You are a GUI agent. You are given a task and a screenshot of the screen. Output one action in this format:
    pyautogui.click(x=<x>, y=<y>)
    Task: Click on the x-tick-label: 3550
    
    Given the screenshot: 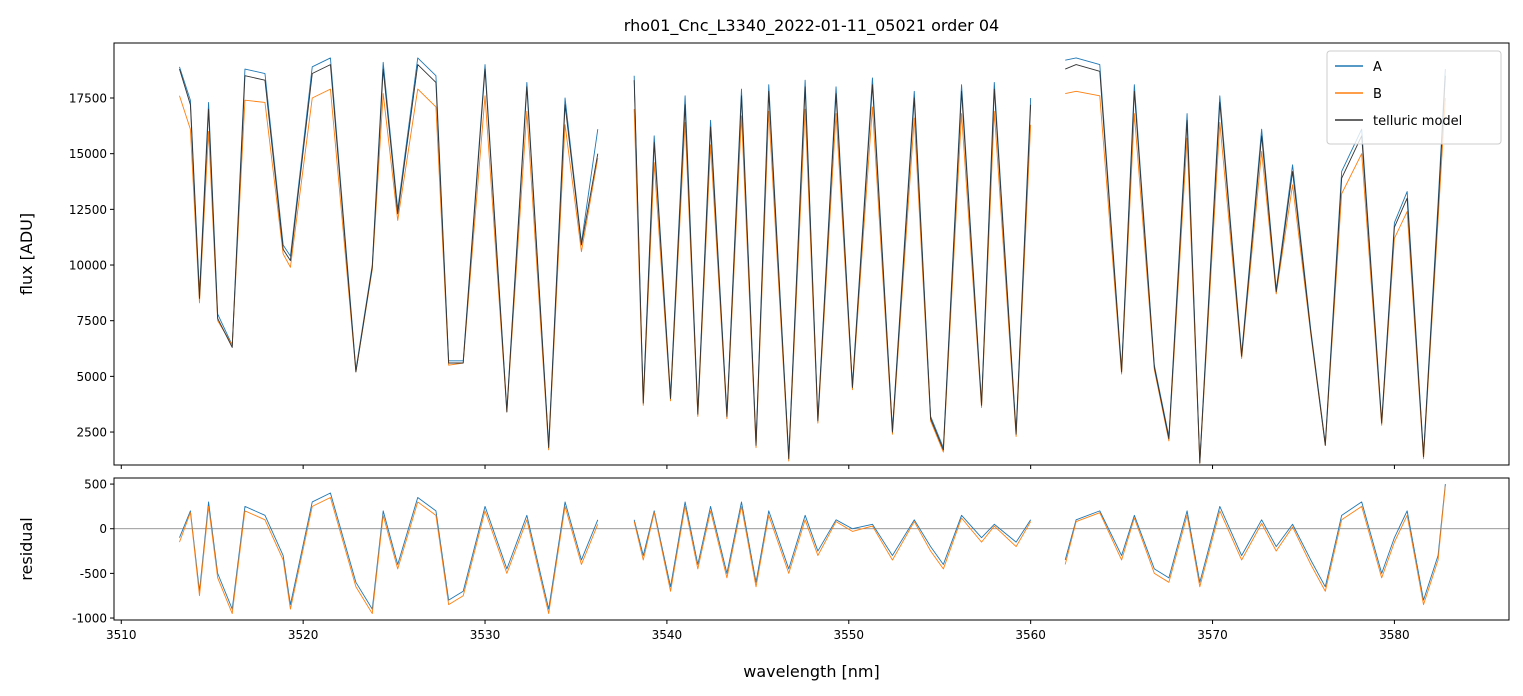 What is the action you would take?
    pyautogui.click(x=849, y=635)
    